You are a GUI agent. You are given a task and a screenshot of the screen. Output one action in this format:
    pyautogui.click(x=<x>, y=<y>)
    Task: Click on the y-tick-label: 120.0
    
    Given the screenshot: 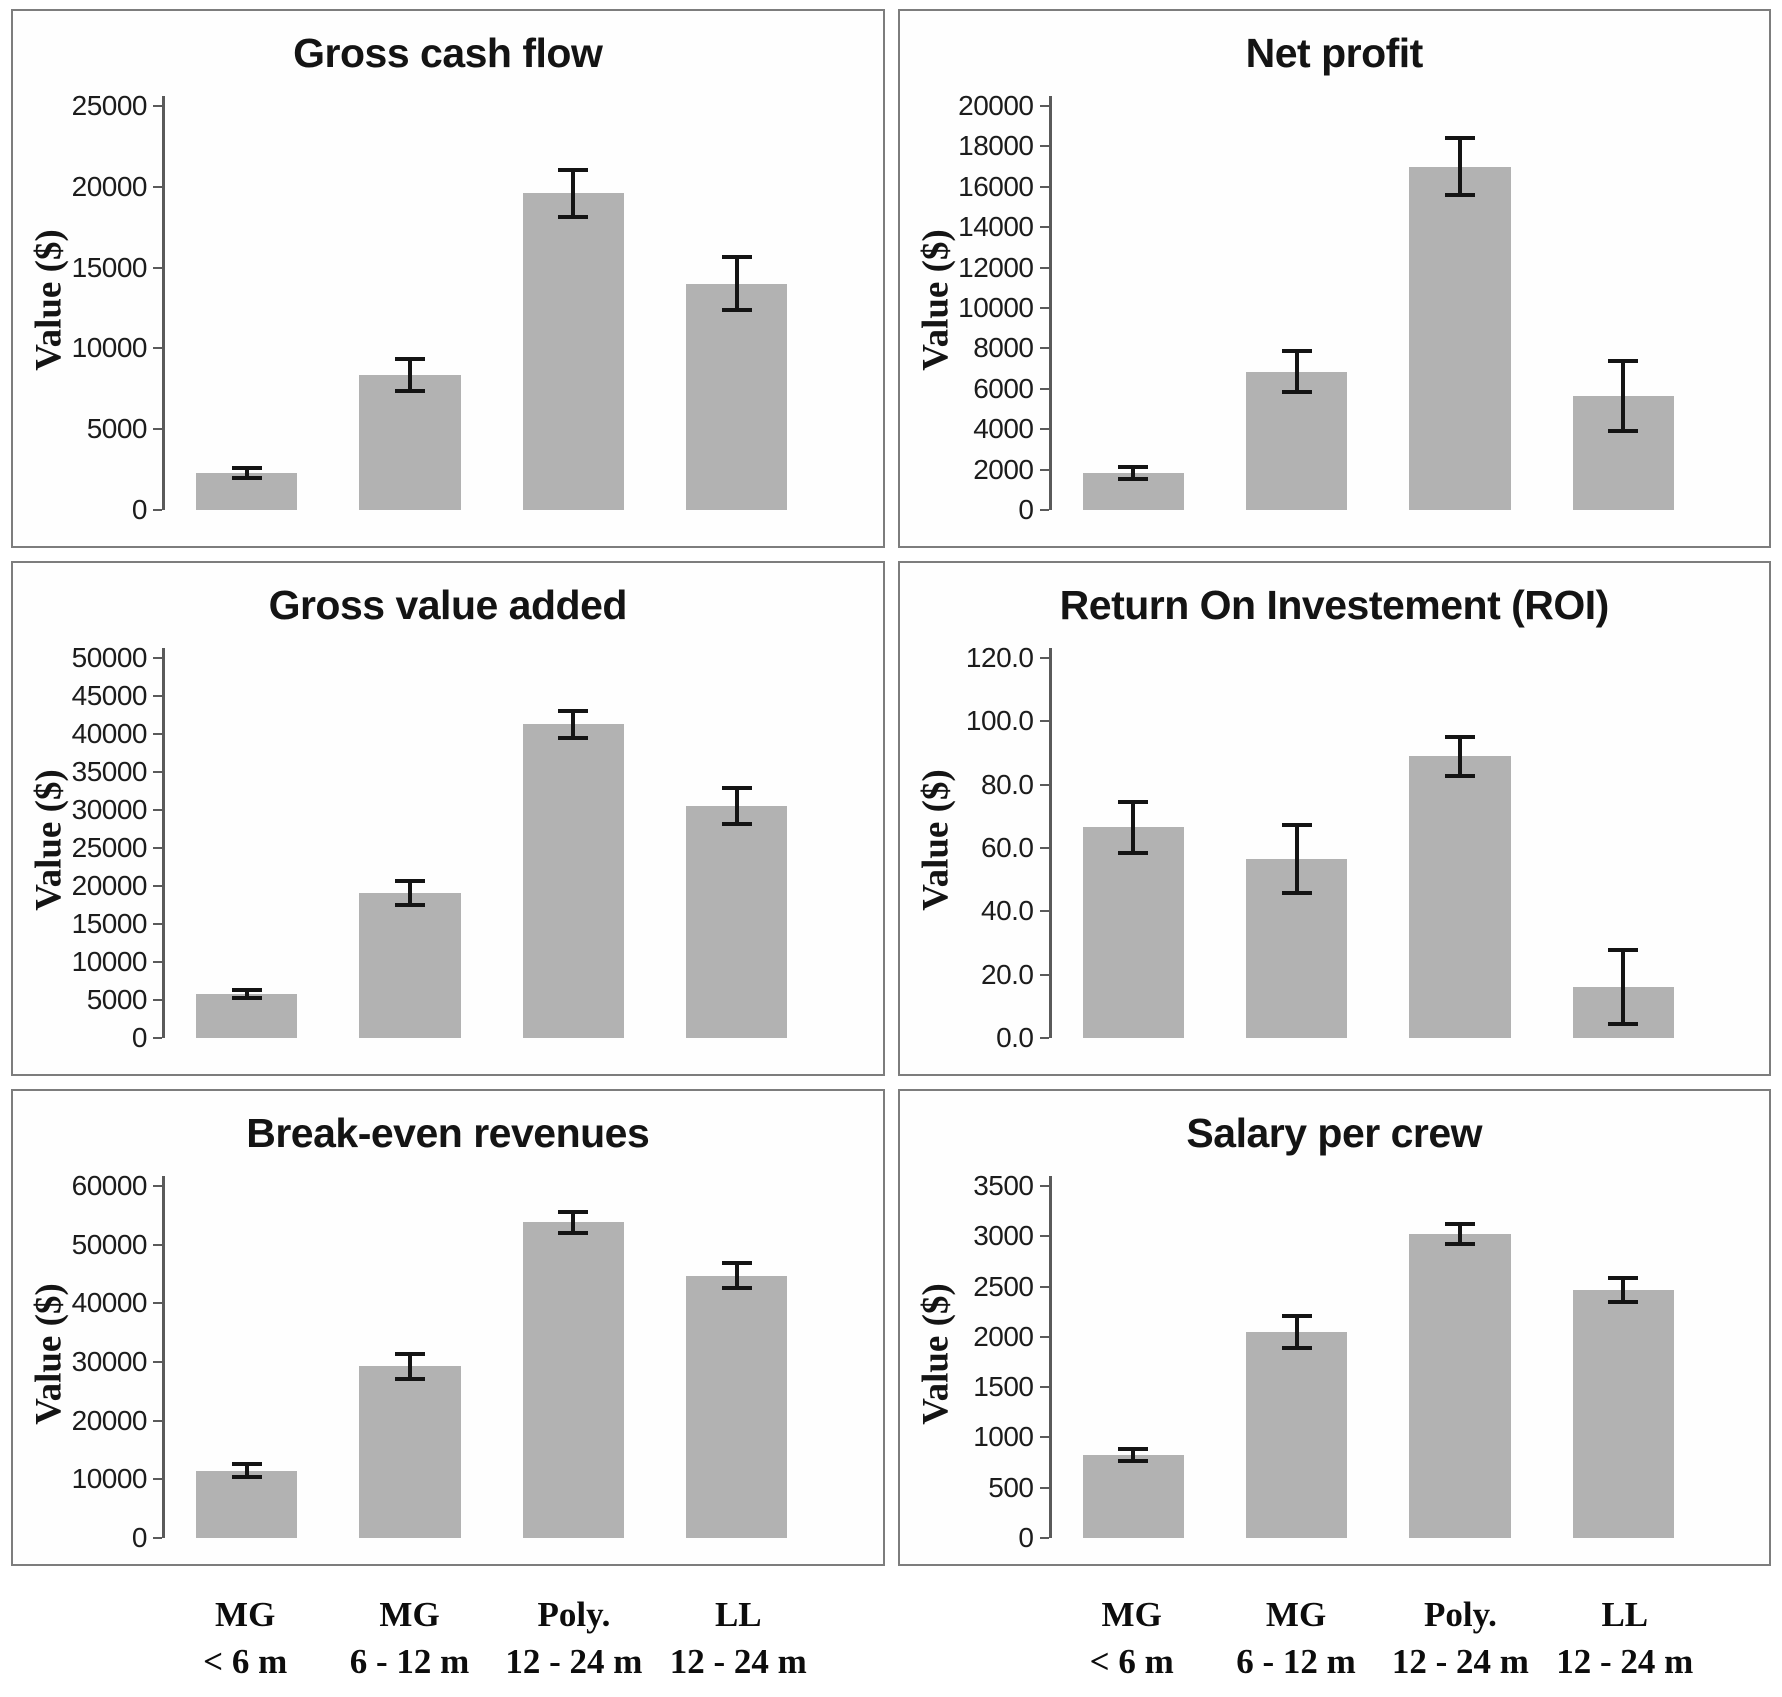 What is the action you would take?
    pyautogui.click(x=999, y=658)
    